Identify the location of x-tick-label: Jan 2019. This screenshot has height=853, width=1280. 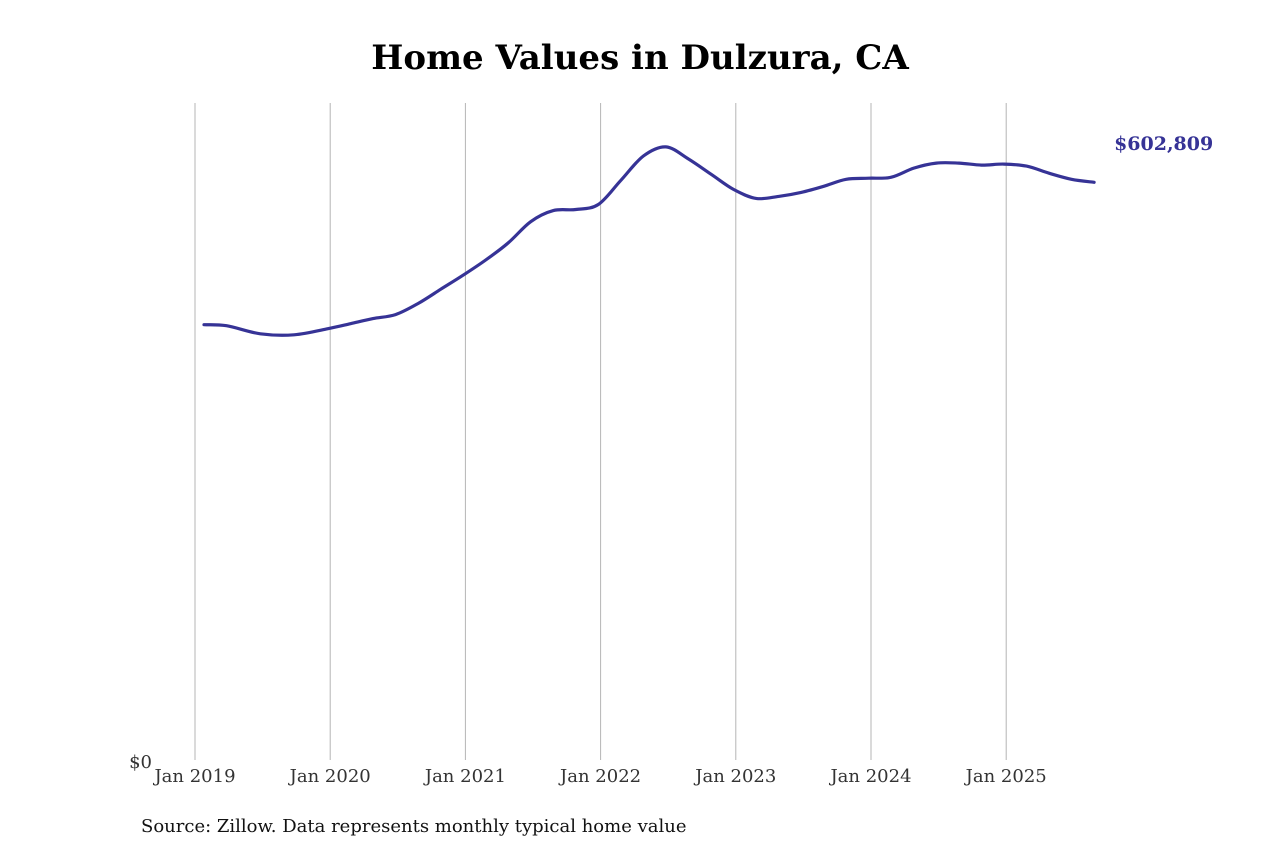
(193, 776).